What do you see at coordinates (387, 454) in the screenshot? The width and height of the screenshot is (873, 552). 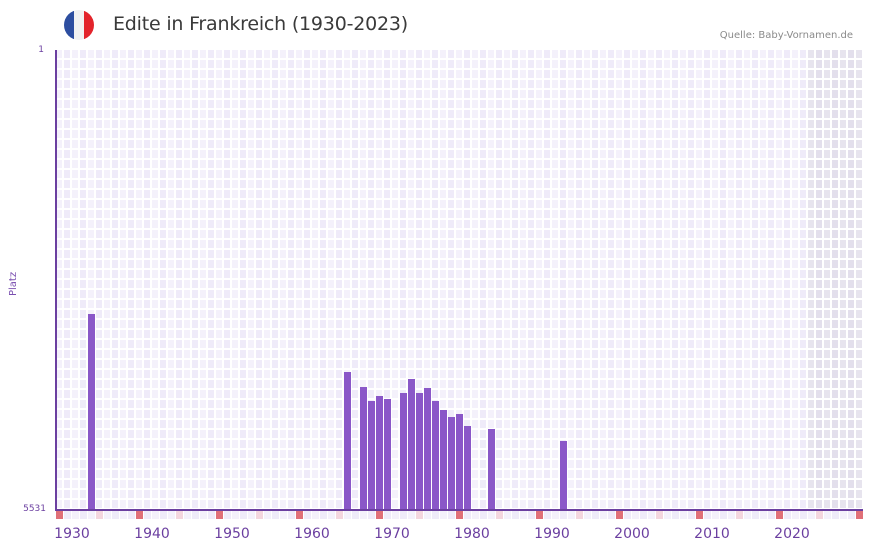 I see `bar-1971` at bounding box center [387, 454].